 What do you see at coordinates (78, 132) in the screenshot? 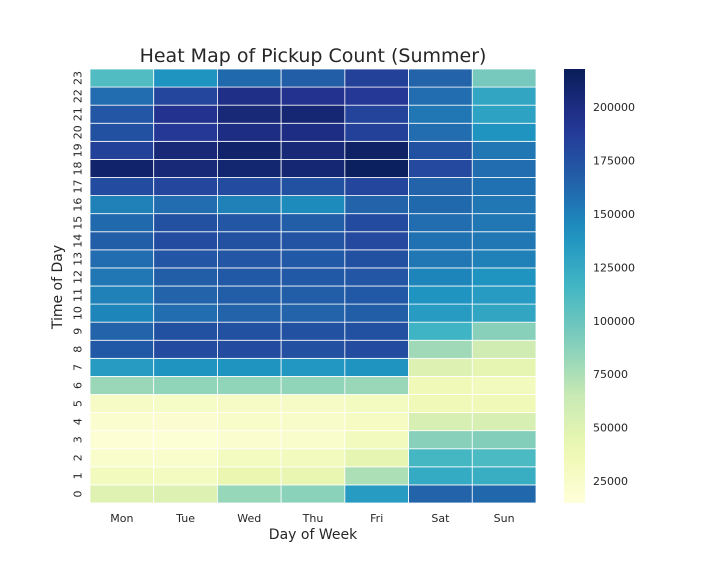
I see `y-tick-label: 20` at bounding box center [78, 132].